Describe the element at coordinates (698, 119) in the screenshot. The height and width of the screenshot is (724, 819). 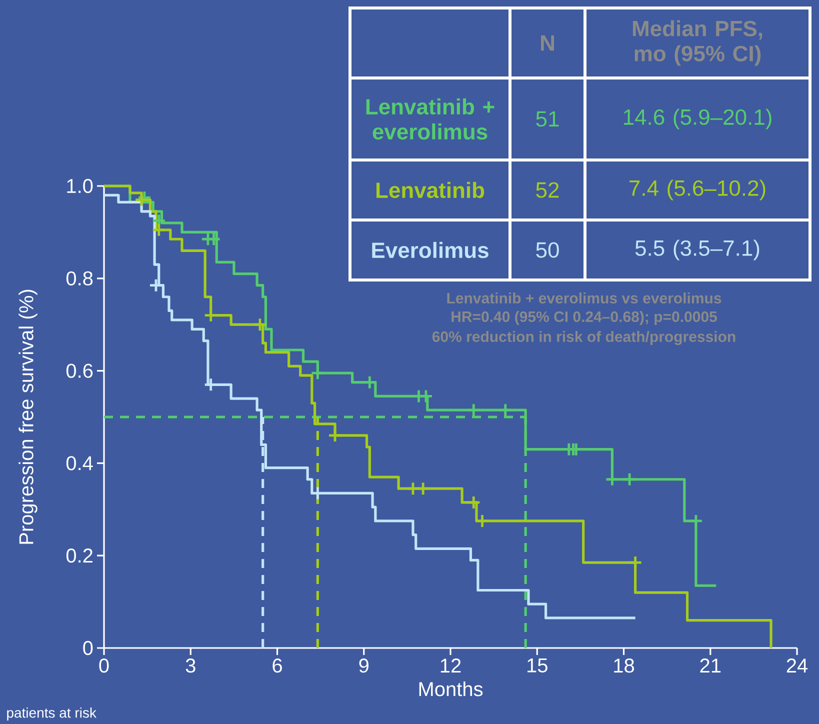
I see `text: 14.6 (5.9–20.1)` at that location.